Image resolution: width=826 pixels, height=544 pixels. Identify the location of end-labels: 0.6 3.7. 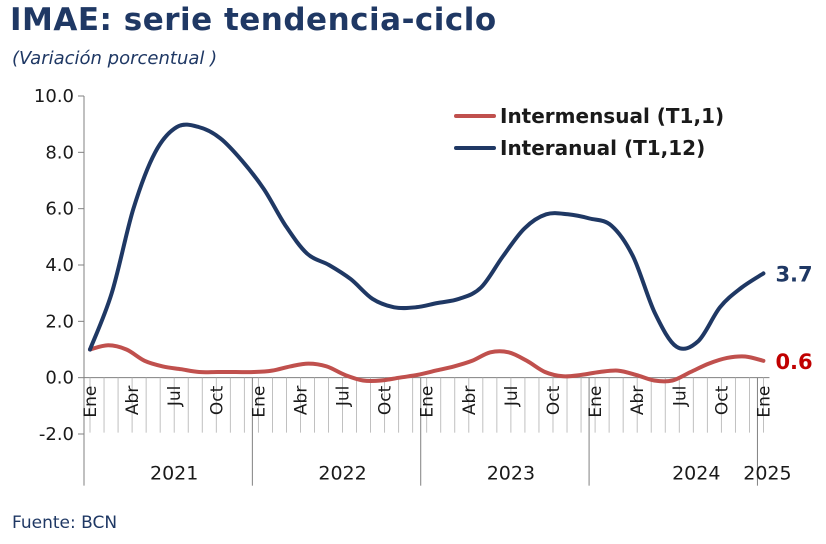
(793, 317).